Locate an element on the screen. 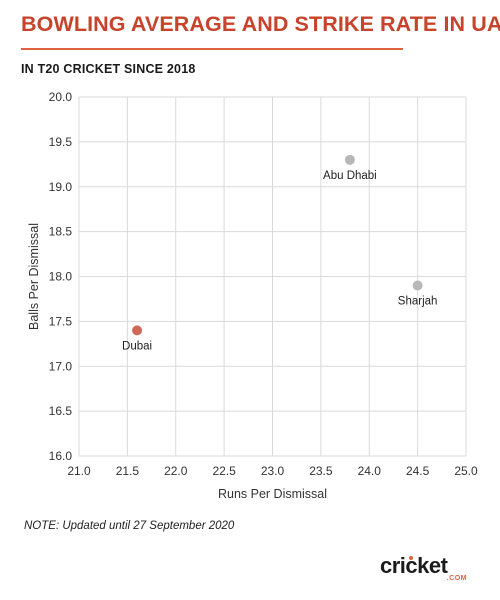 This screenshot has width=500, height=600. y-tick-label: 16.0 is located at coordinates (61, 456).